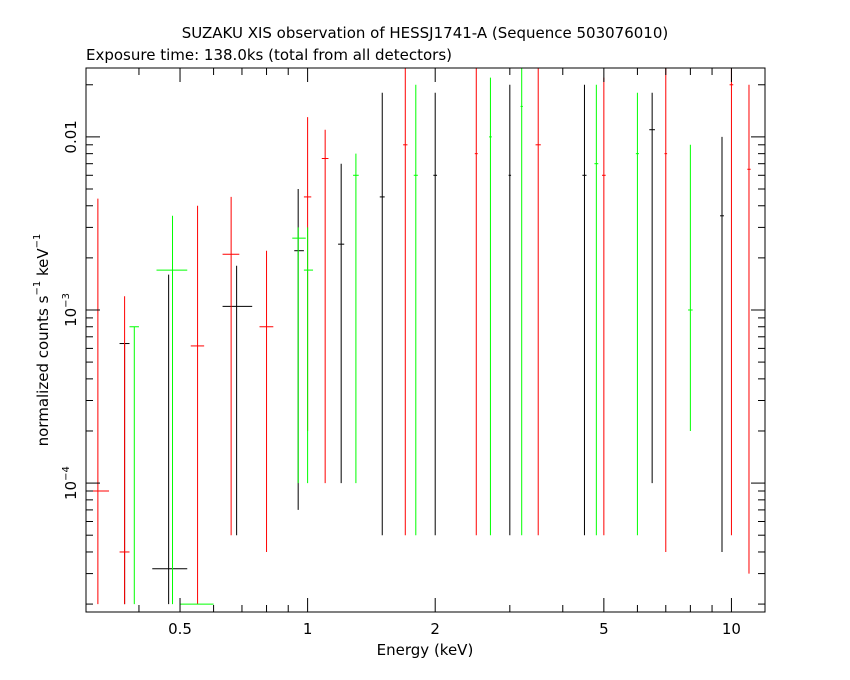 This screenshot has width=850, height=680. Describe the element at coordinates (308, 629) in the screenshot. I see `x-tick-label: 1` at that location.